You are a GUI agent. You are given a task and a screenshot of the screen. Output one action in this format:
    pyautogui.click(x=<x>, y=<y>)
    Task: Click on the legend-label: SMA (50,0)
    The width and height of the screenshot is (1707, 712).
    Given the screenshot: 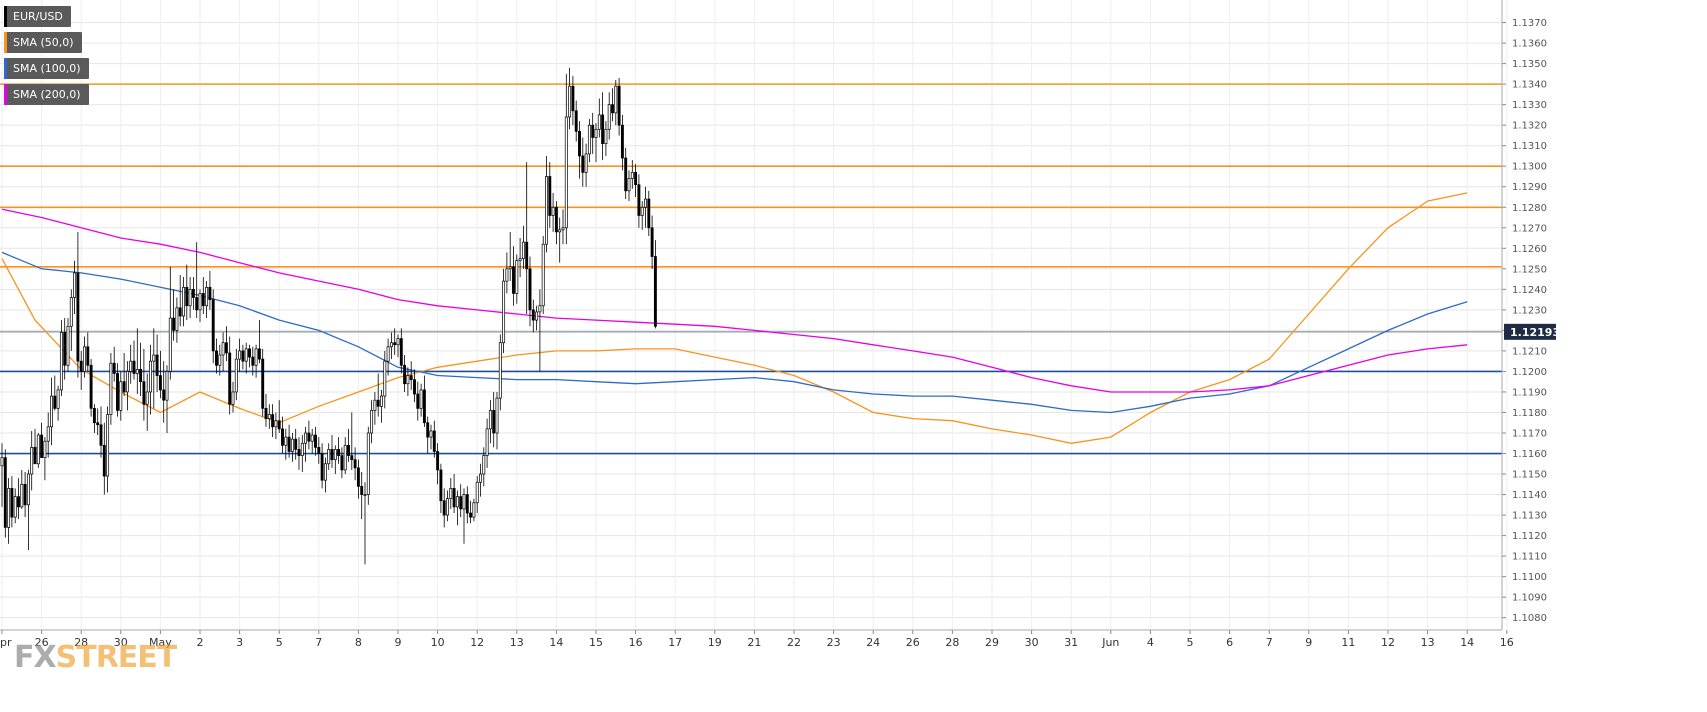 What is the action you would take?
    pyautogui.click(x=43, y=42)
    